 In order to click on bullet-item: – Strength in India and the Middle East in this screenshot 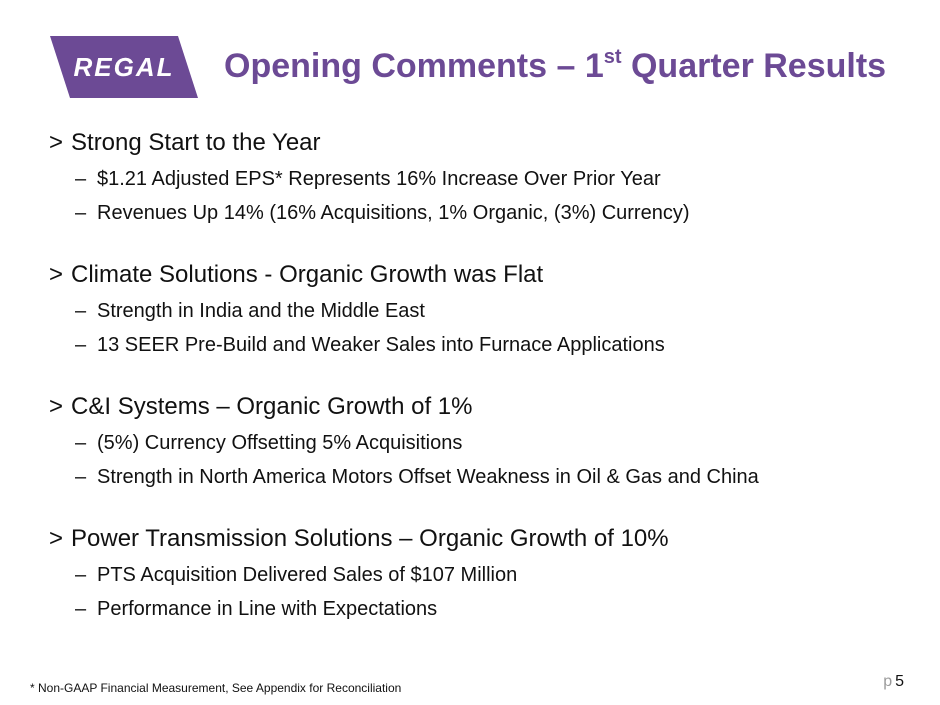, I will do `click(250, 311)`.